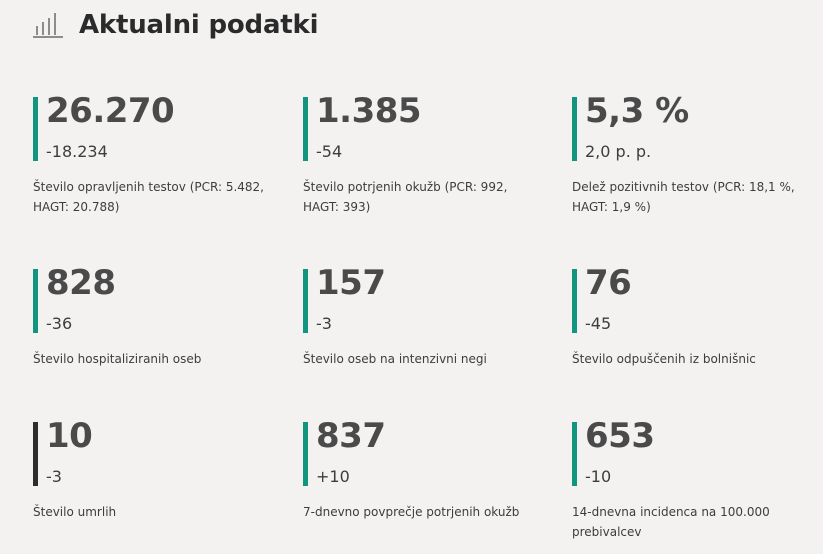 The width and height of the screenshot is (823, 554). I want to click on stat-value: 76, so click(608, 283).